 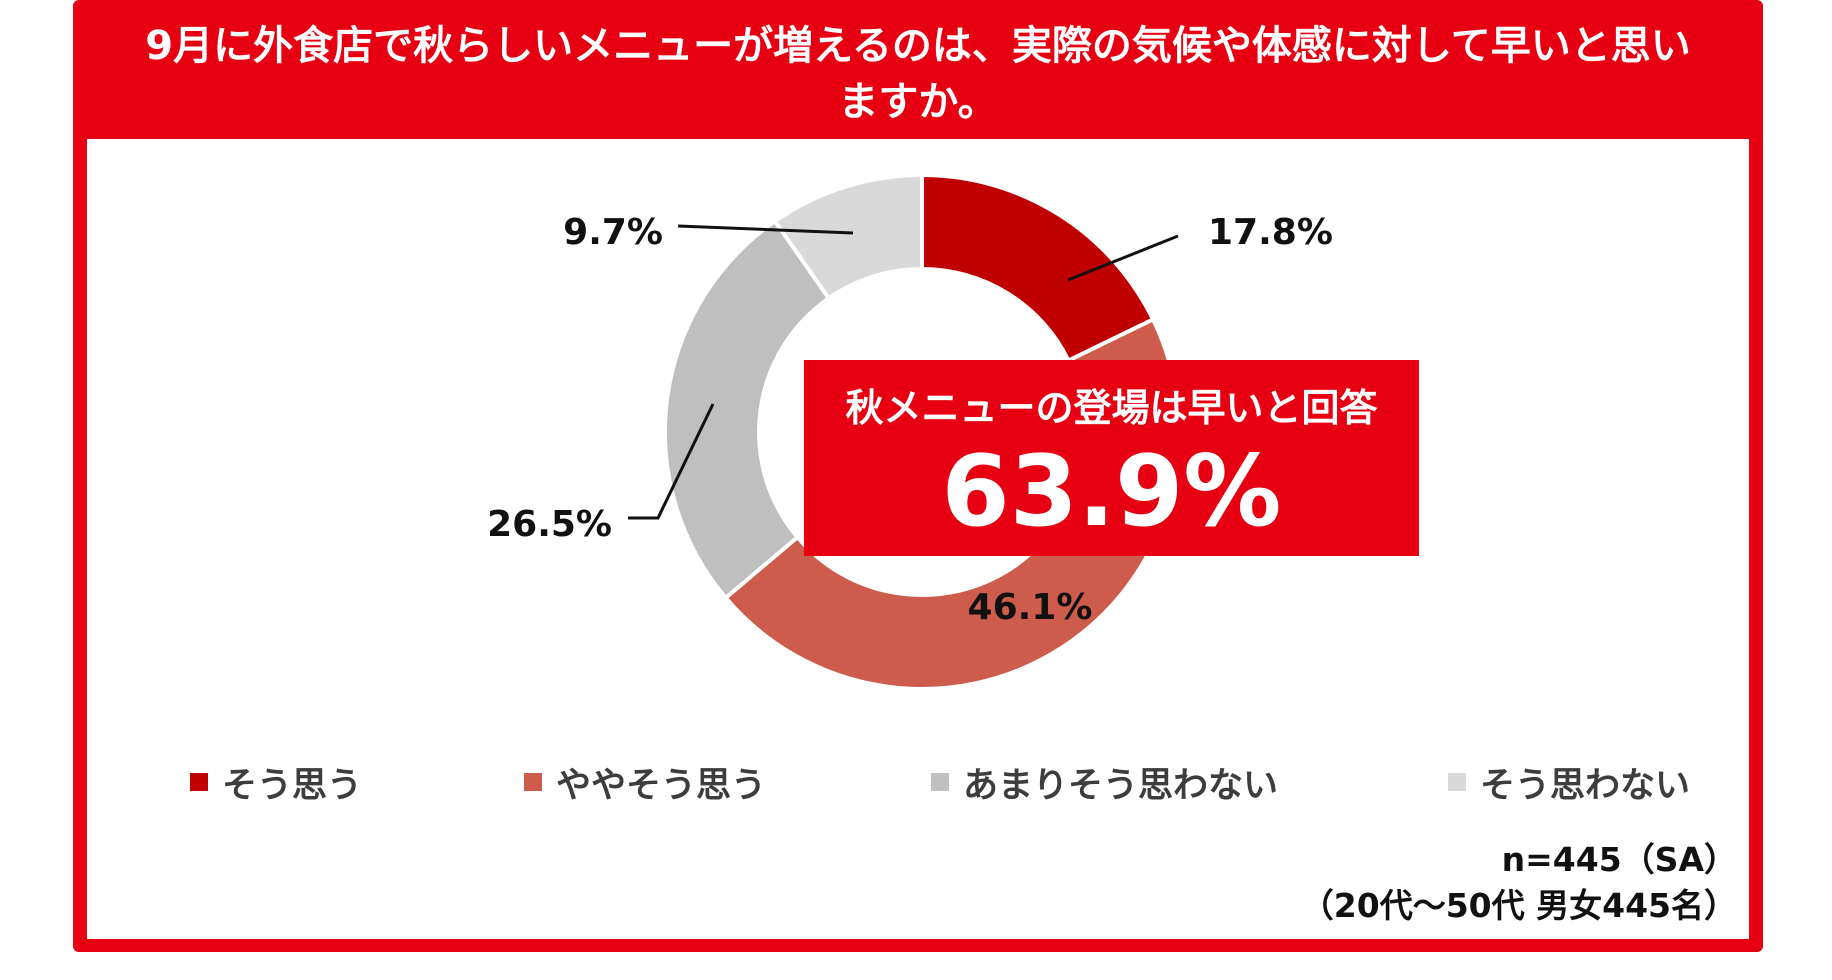 I want to click on legend-item-3: そう思わない, so click(x=1569, y=782).